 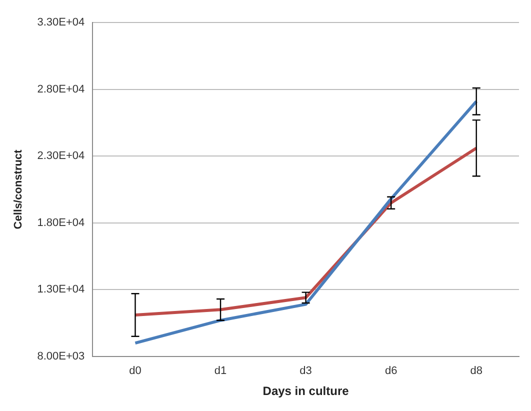 I want to click on x-tick-label: d0, so click(x=135, y=371).